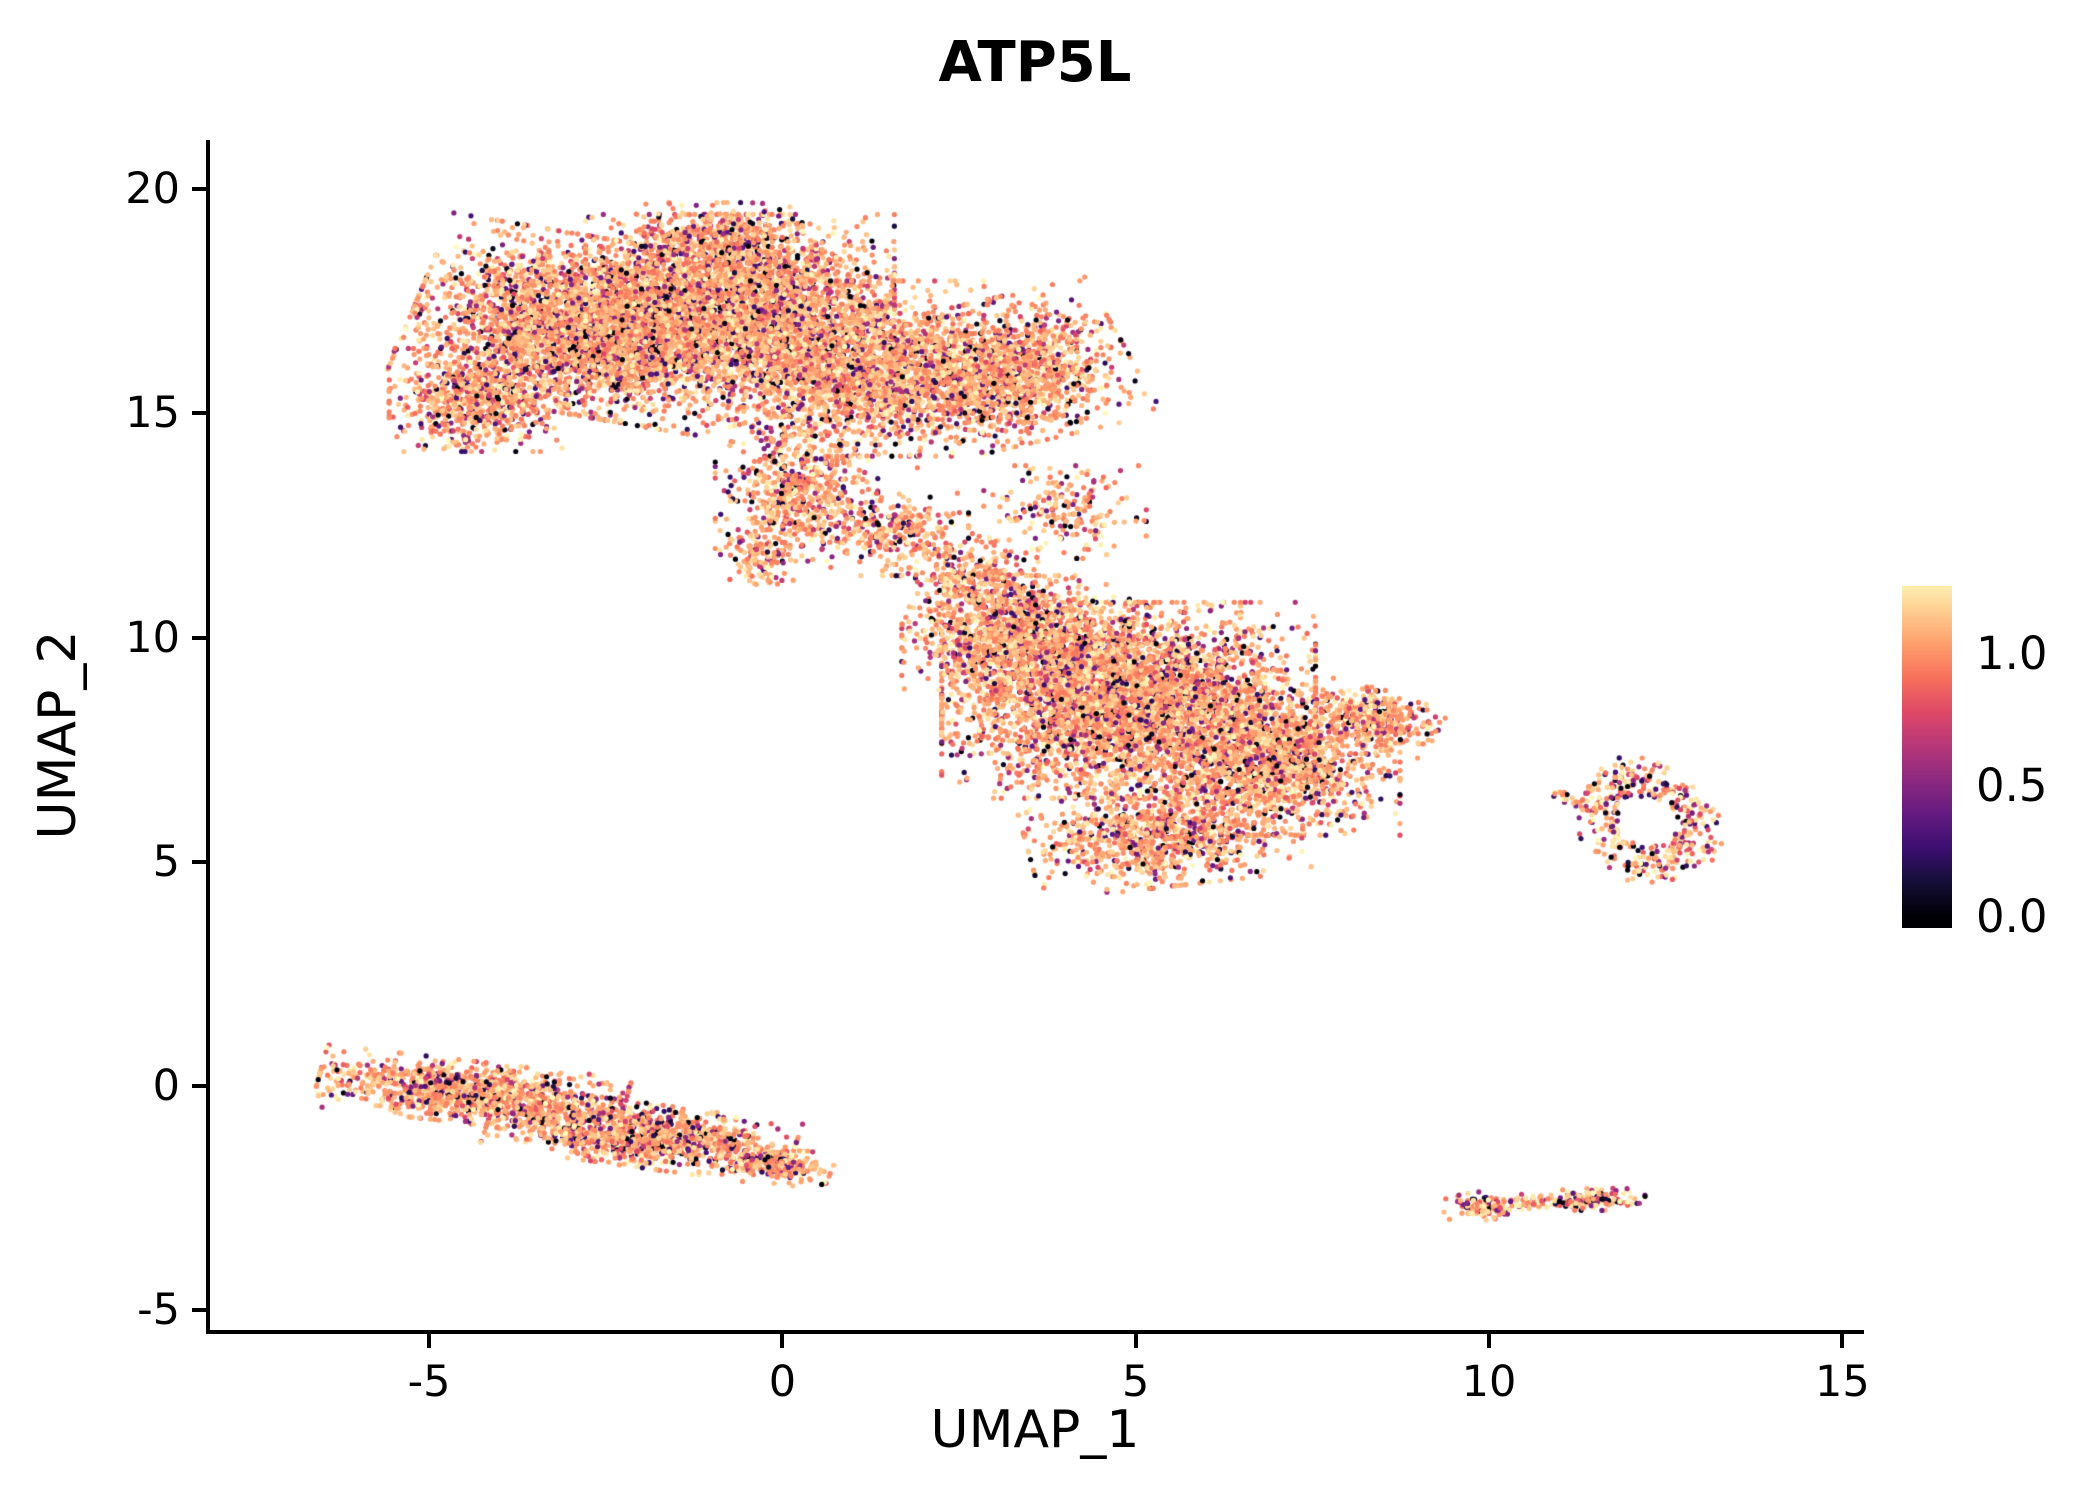 This screenshot has height=1500, width=2100. Describe the element at coordinates (1035, 1332) in the screenshot. I see `x-axis-line` at that location.